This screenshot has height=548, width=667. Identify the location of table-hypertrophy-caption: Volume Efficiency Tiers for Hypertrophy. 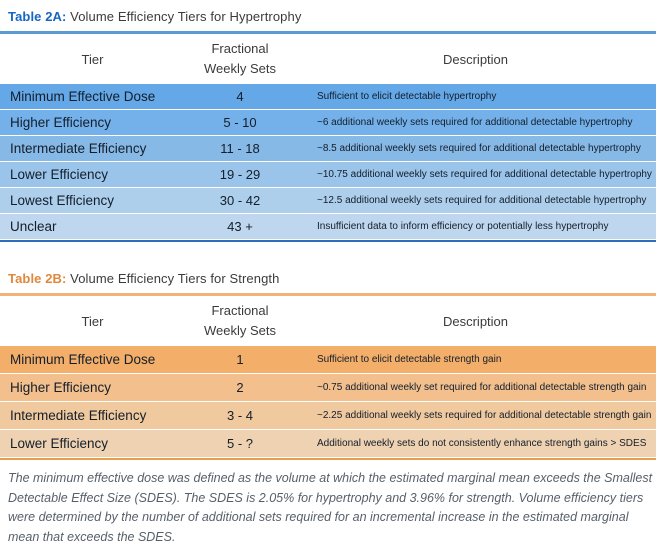
(184, 16).